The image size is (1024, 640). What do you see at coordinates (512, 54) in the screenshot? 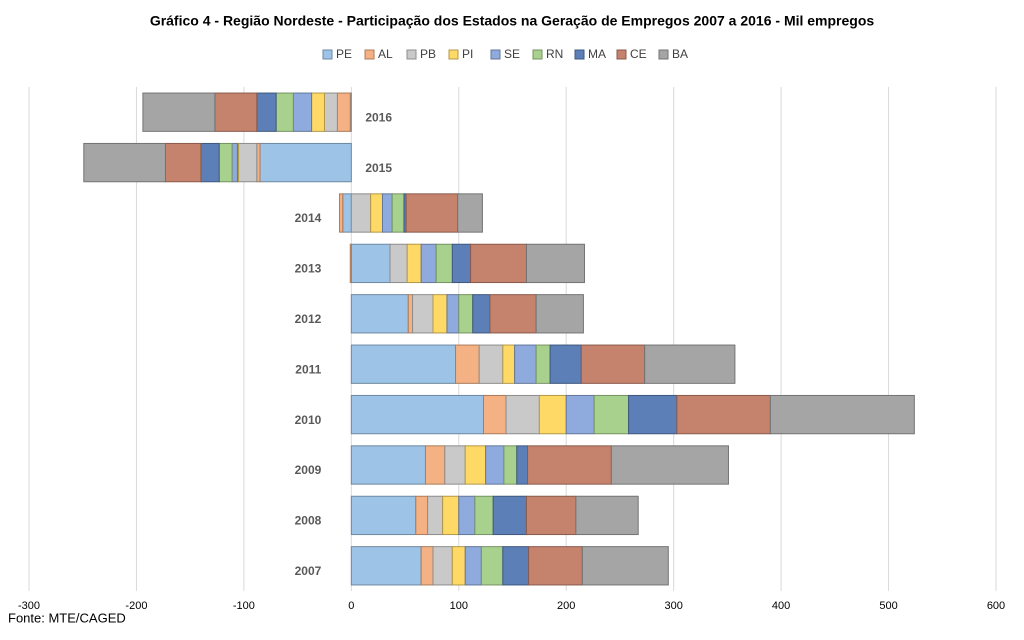
I see `legend-label: SE` at bounding box center [512, 54].